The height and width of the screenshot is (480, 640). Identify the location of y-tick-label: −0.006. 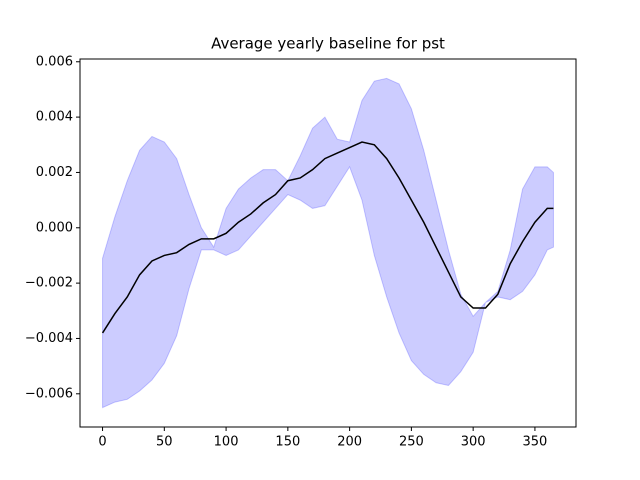
(49, 393).